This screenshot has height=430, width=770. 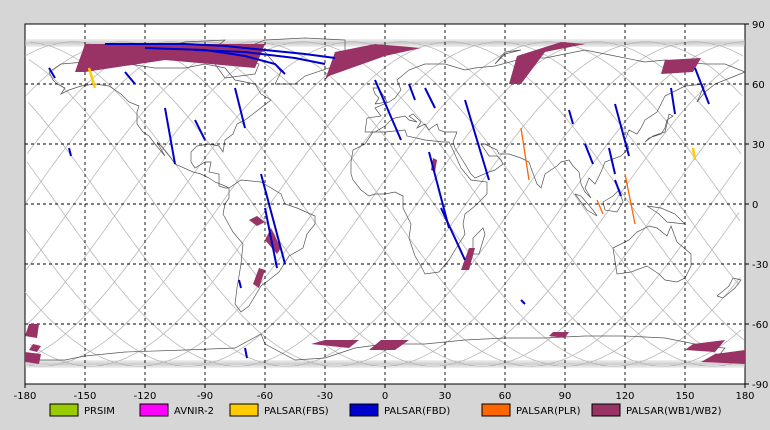 I want to click on y-tick-label: 90, so click(x=758, y=25).